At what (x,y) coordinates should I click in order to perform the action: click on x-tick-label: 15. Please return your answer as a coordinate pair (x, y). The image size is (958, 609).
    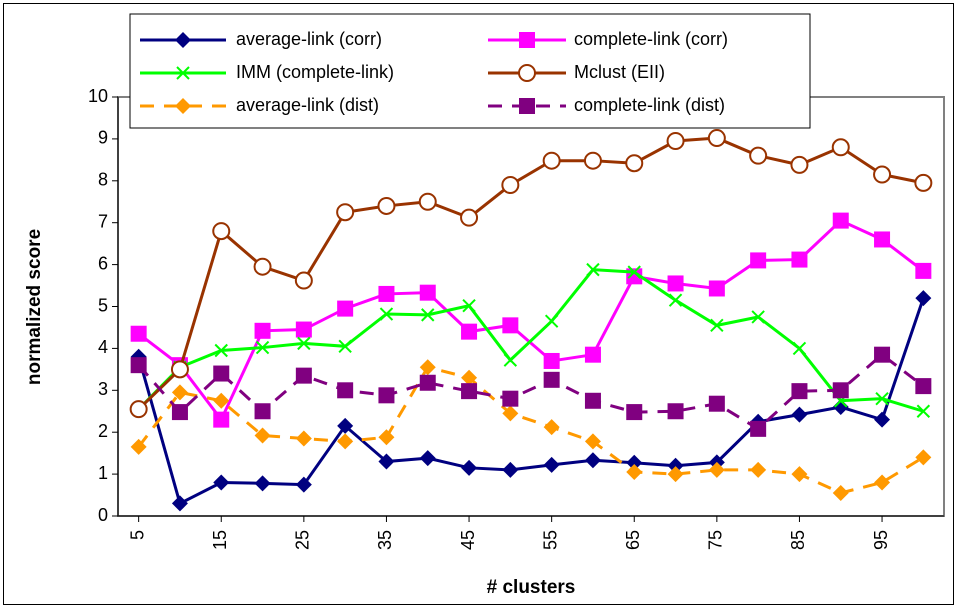
    Looking at the image, I should click on (220, 540).